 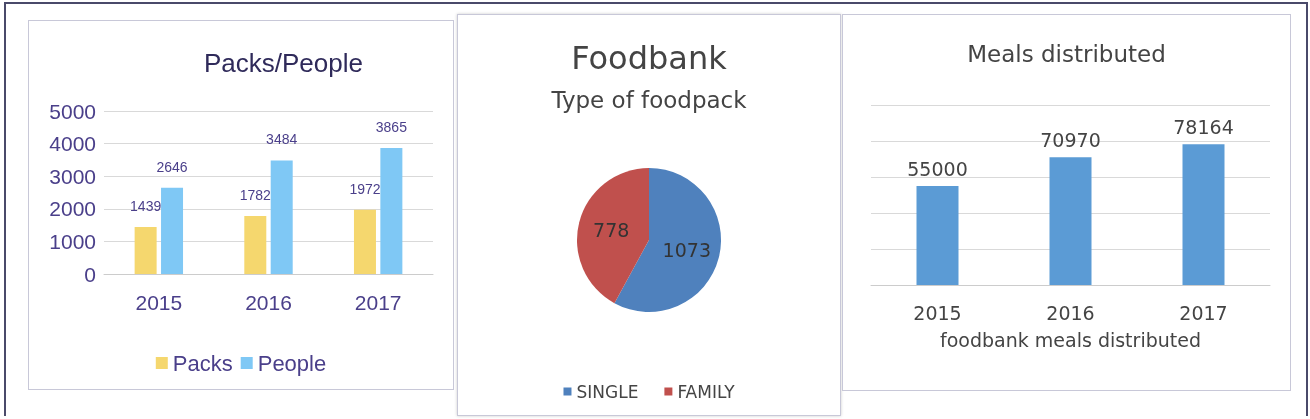 I want to click on legend-label: Packs, so click(x=202, y=363).